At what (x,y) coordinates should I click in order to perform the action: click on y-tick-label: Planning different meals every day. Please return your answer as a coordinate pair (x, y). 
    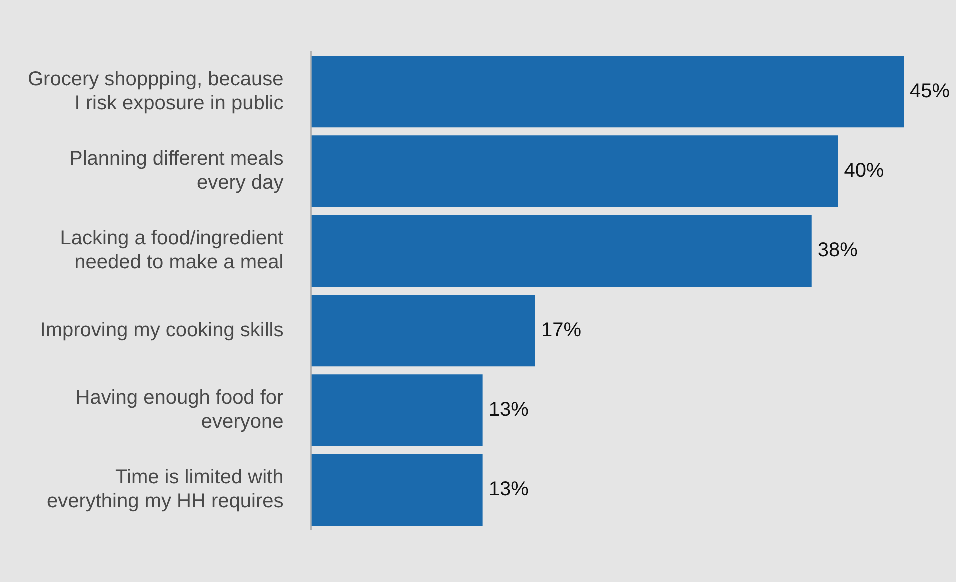
    Looking at the image, I should click on (176, 171).